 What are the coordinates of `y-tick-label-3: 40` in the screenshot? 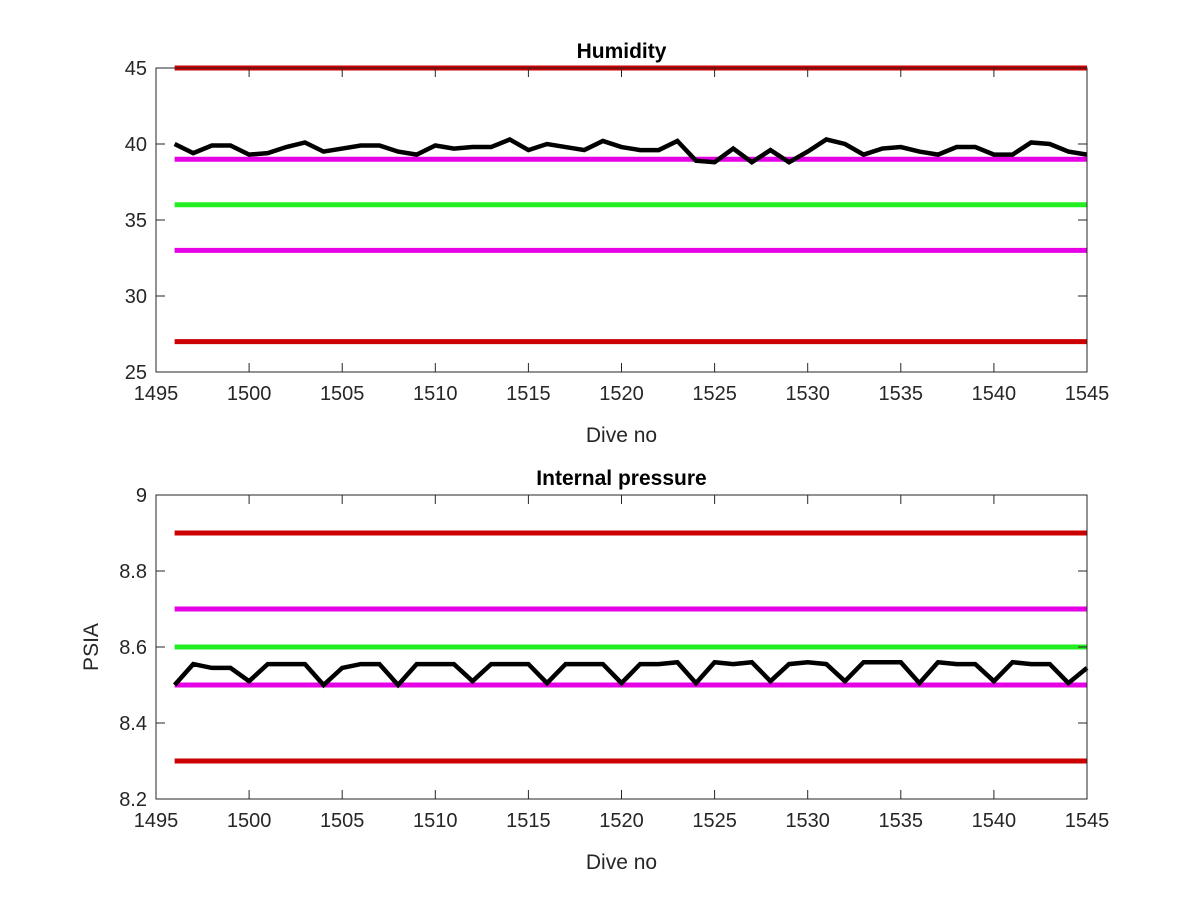 It's located at (136, 145).